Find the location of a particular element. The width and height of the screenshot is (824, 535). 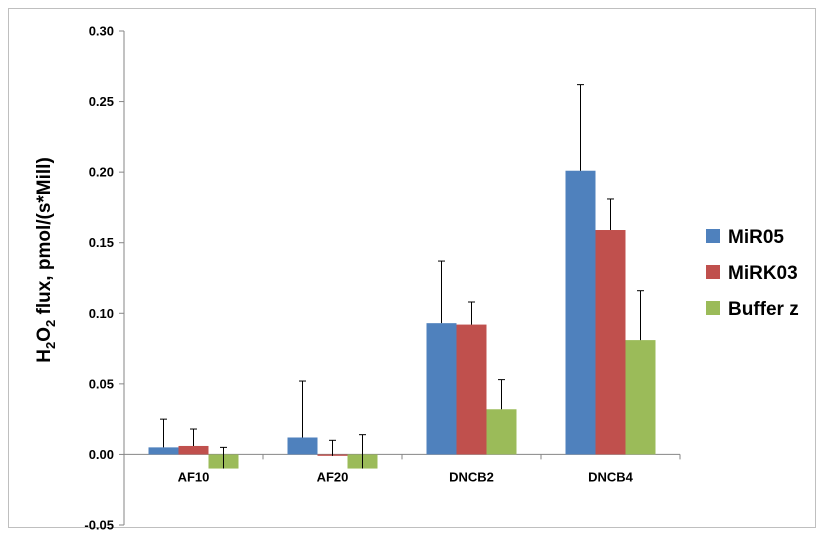

y-tick-label: 0.05 is located at coordinates (101, 383).